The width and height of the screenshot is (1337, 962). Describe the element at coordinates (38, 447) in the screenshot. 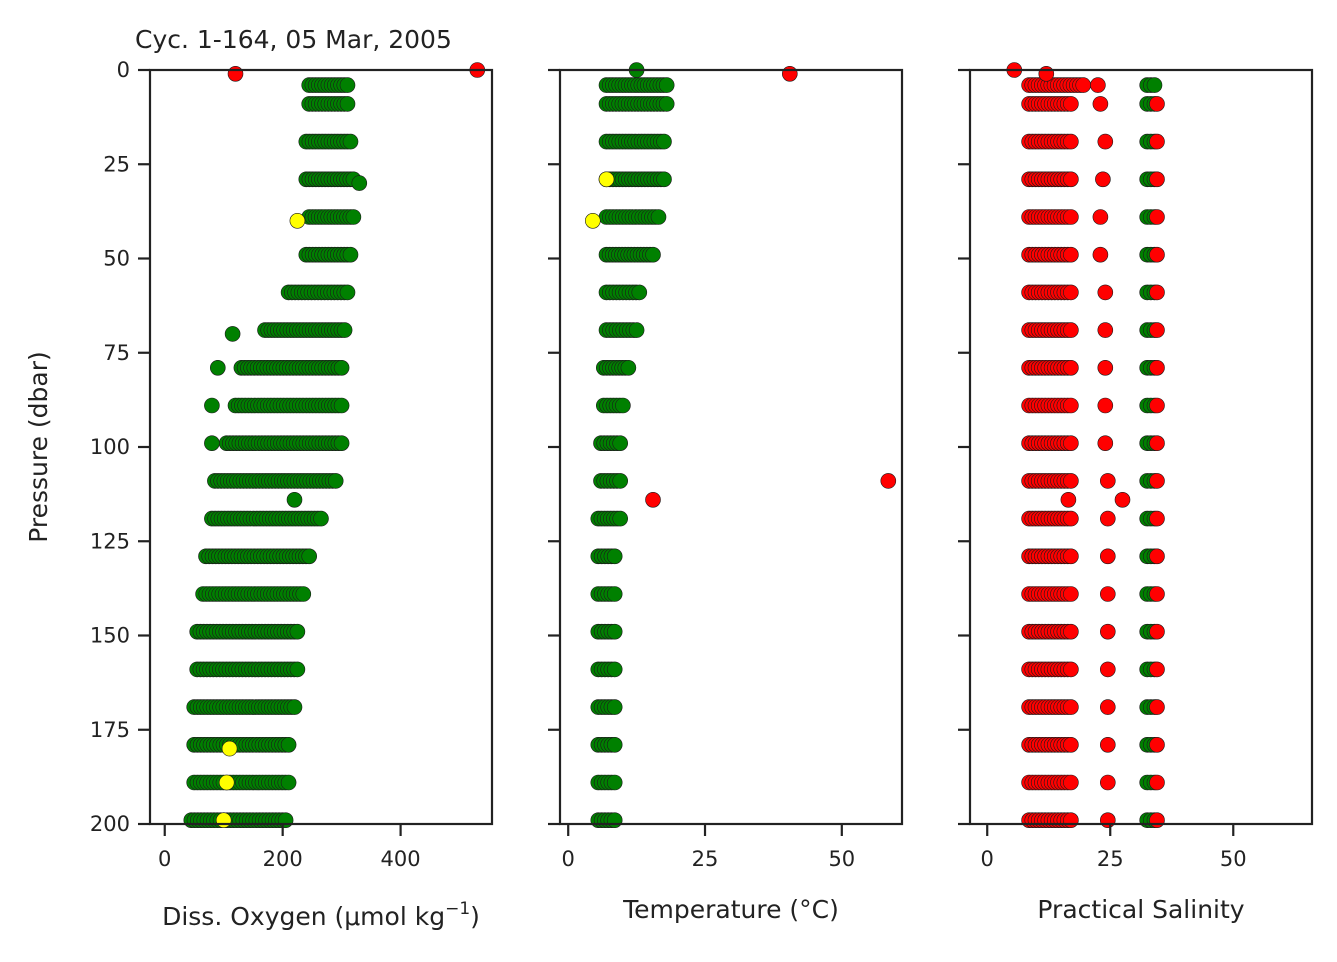

I see `y-axis-label: Pressure (dbar)` at that location.